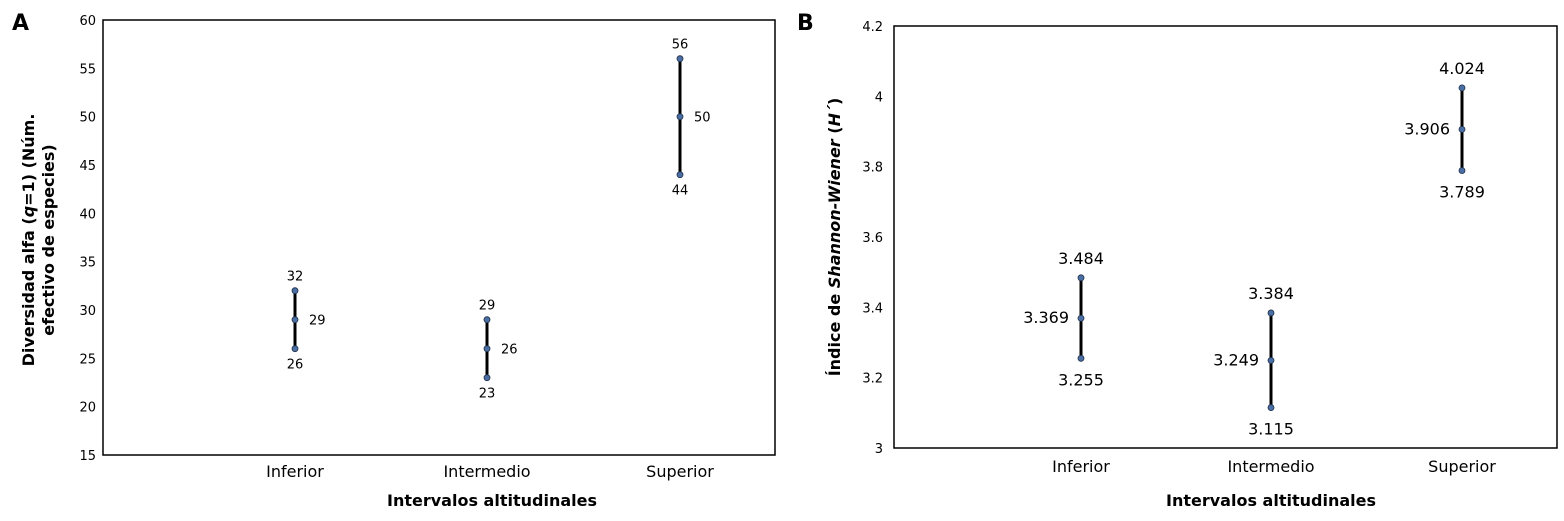  Describe the element at coordinates (872, 308) in the screenshot. I see `panel-b-y-tick-label: 3.4` at that location.